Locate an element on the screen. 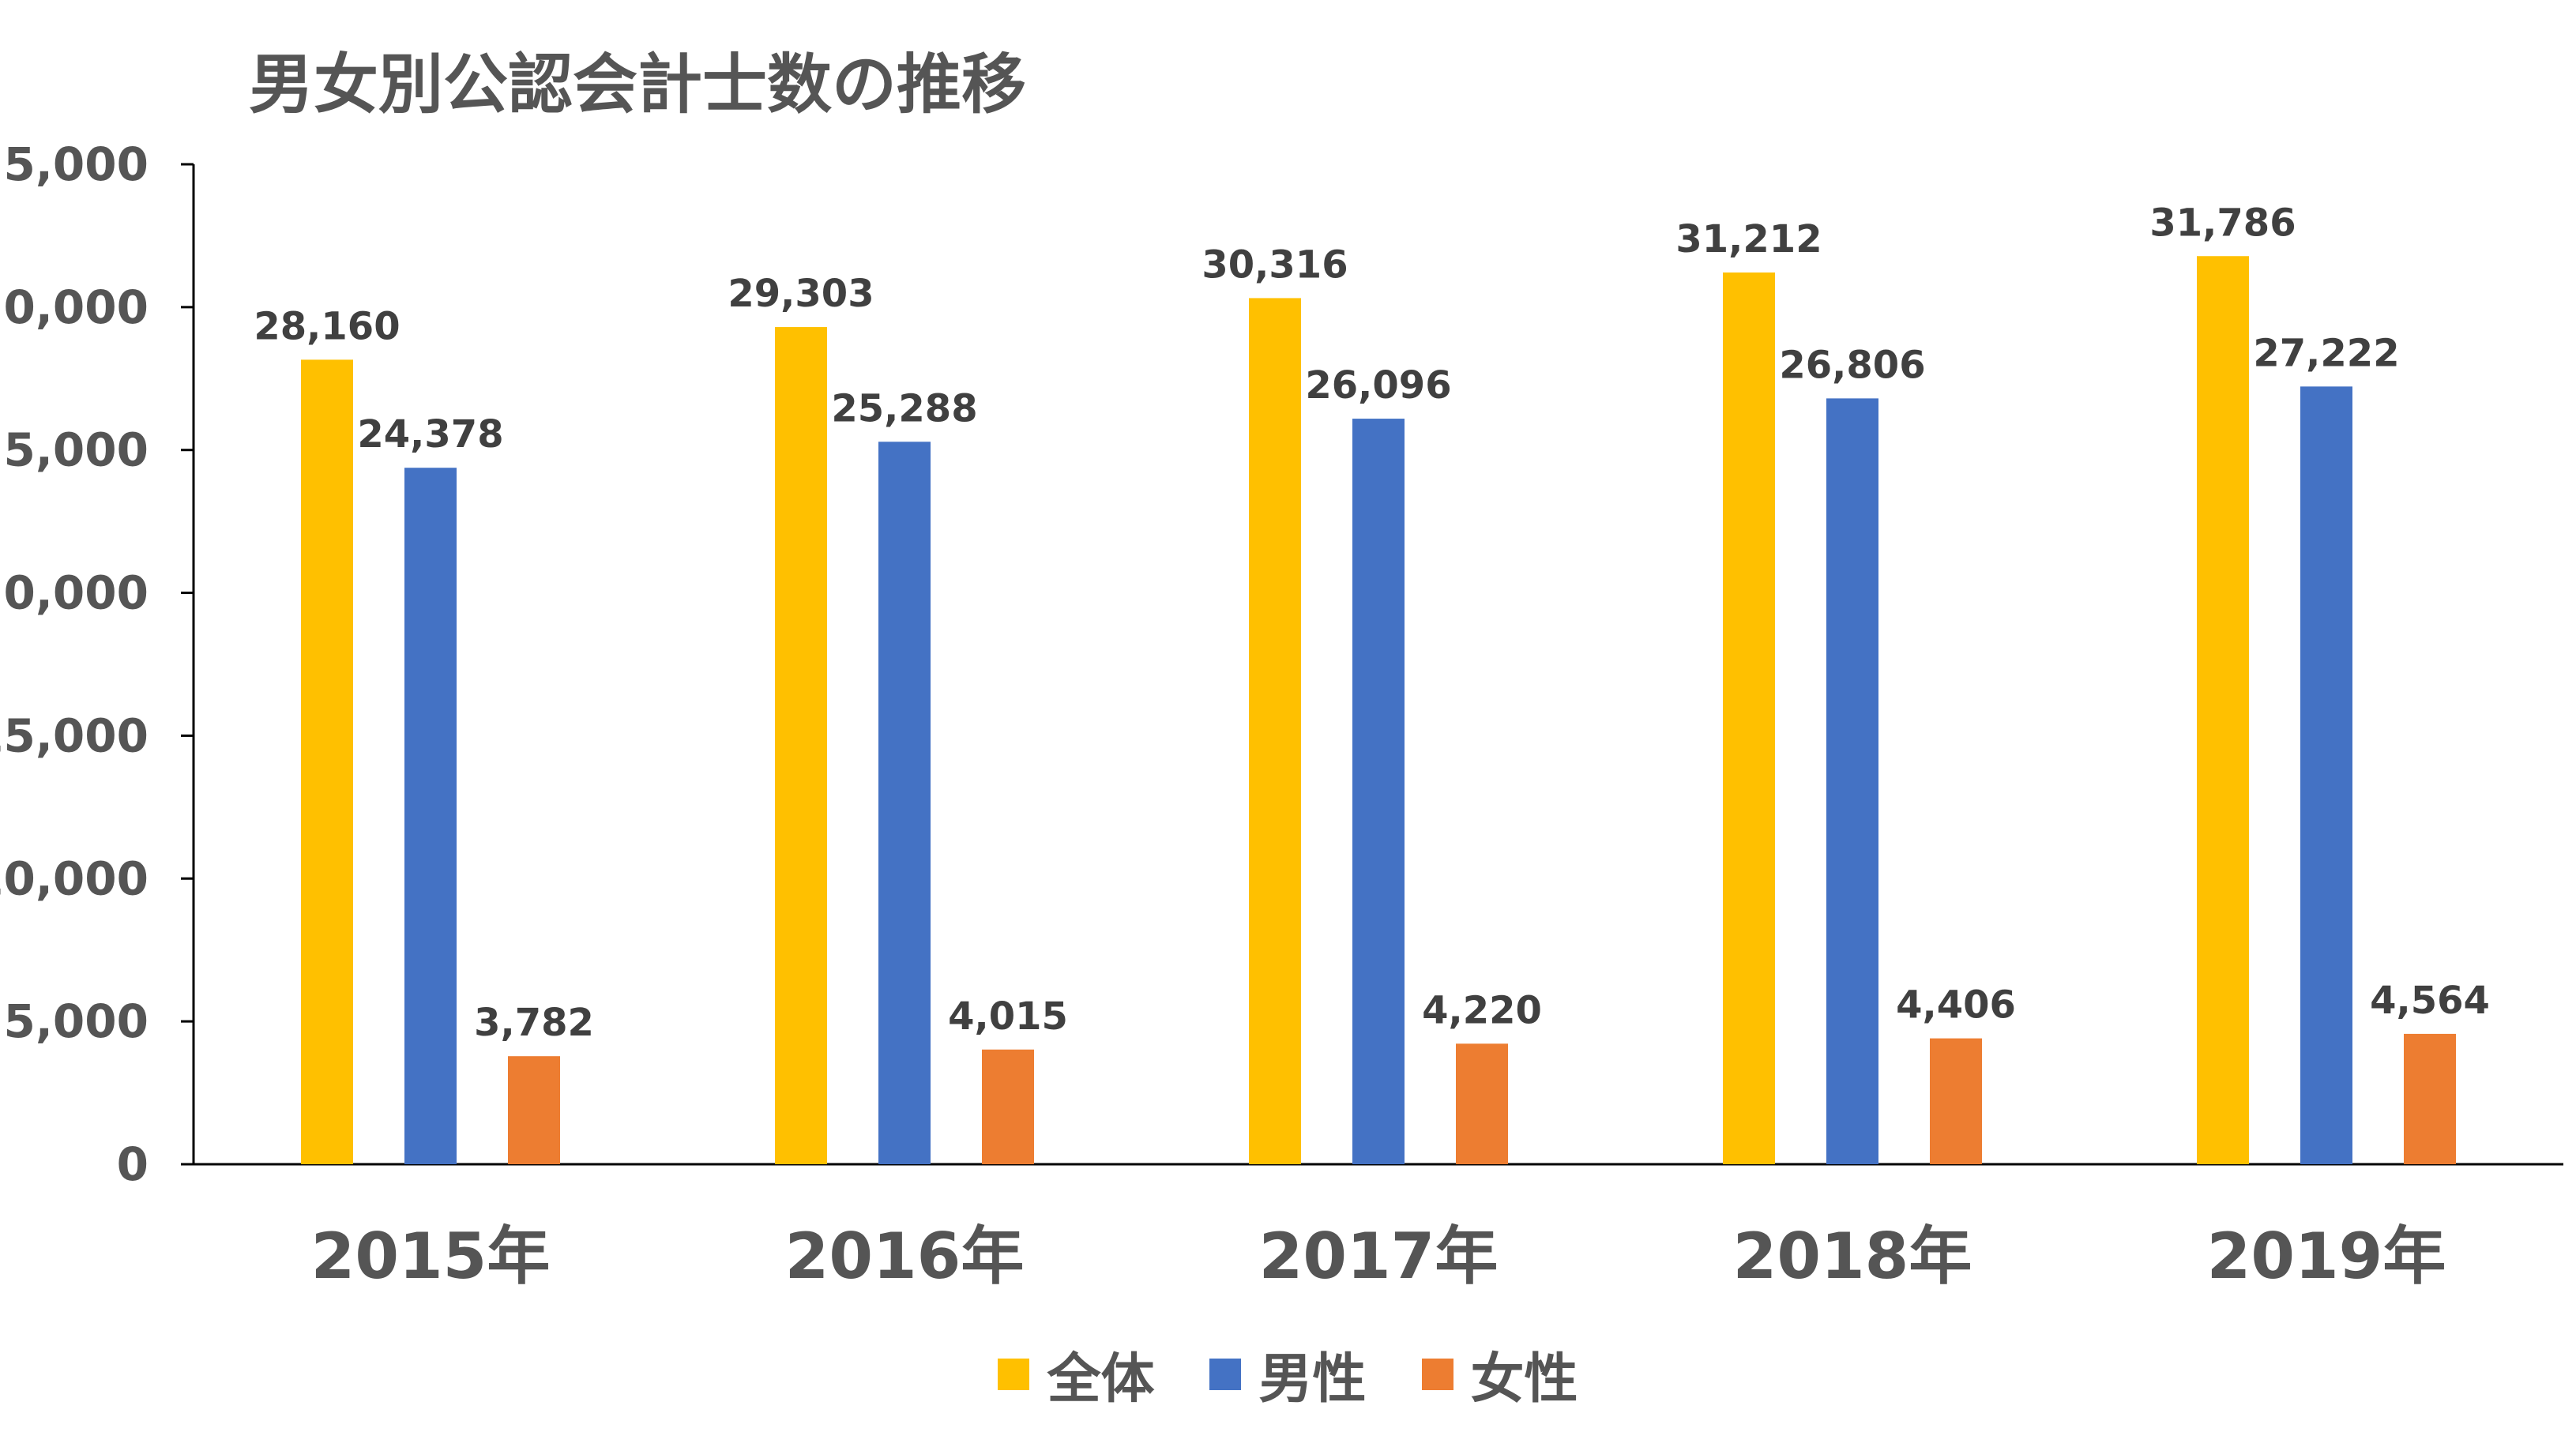 Image resolution: width=2576 pixels, height=1432 pixels. legend-label-male: 男性 is located at coordinates (1312, 1379).